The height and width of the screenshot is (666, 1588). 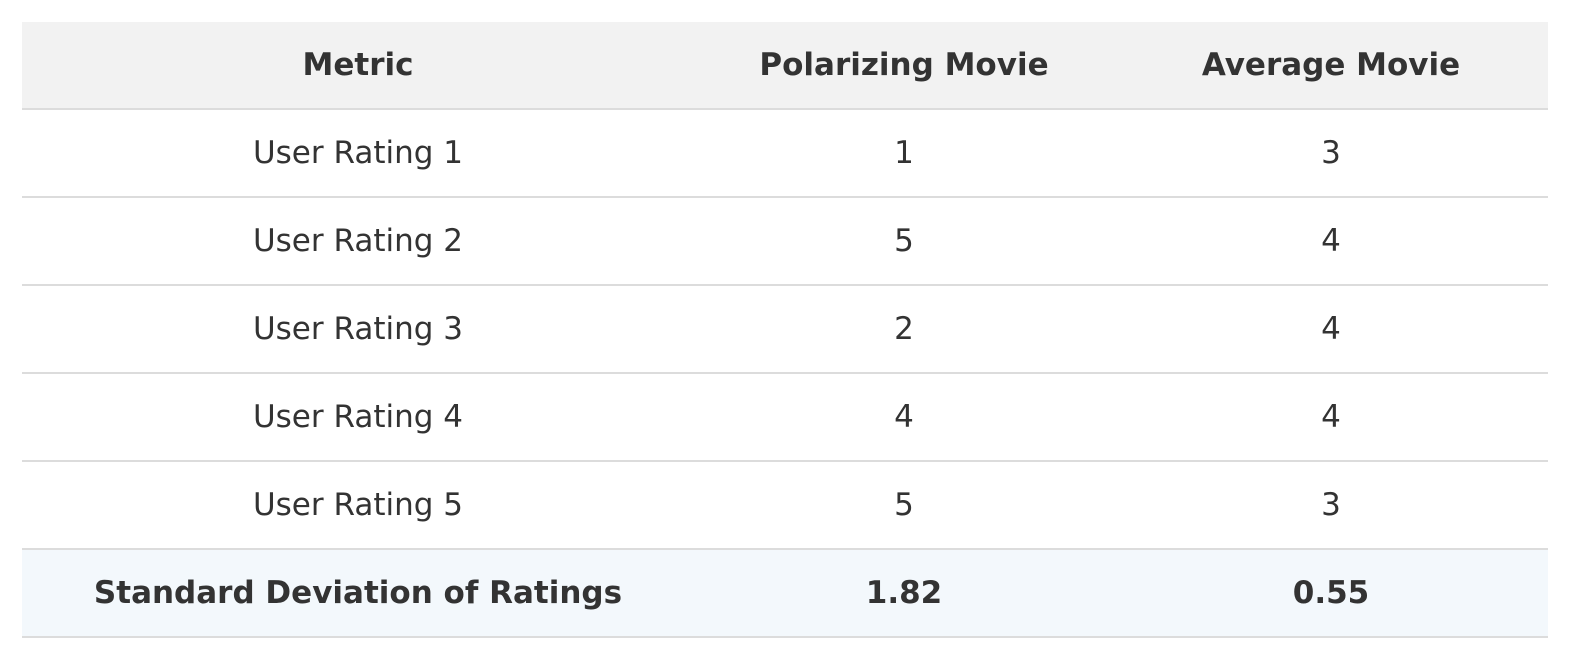 I want to click on column-header: Metric, so click(x=358, y=66).